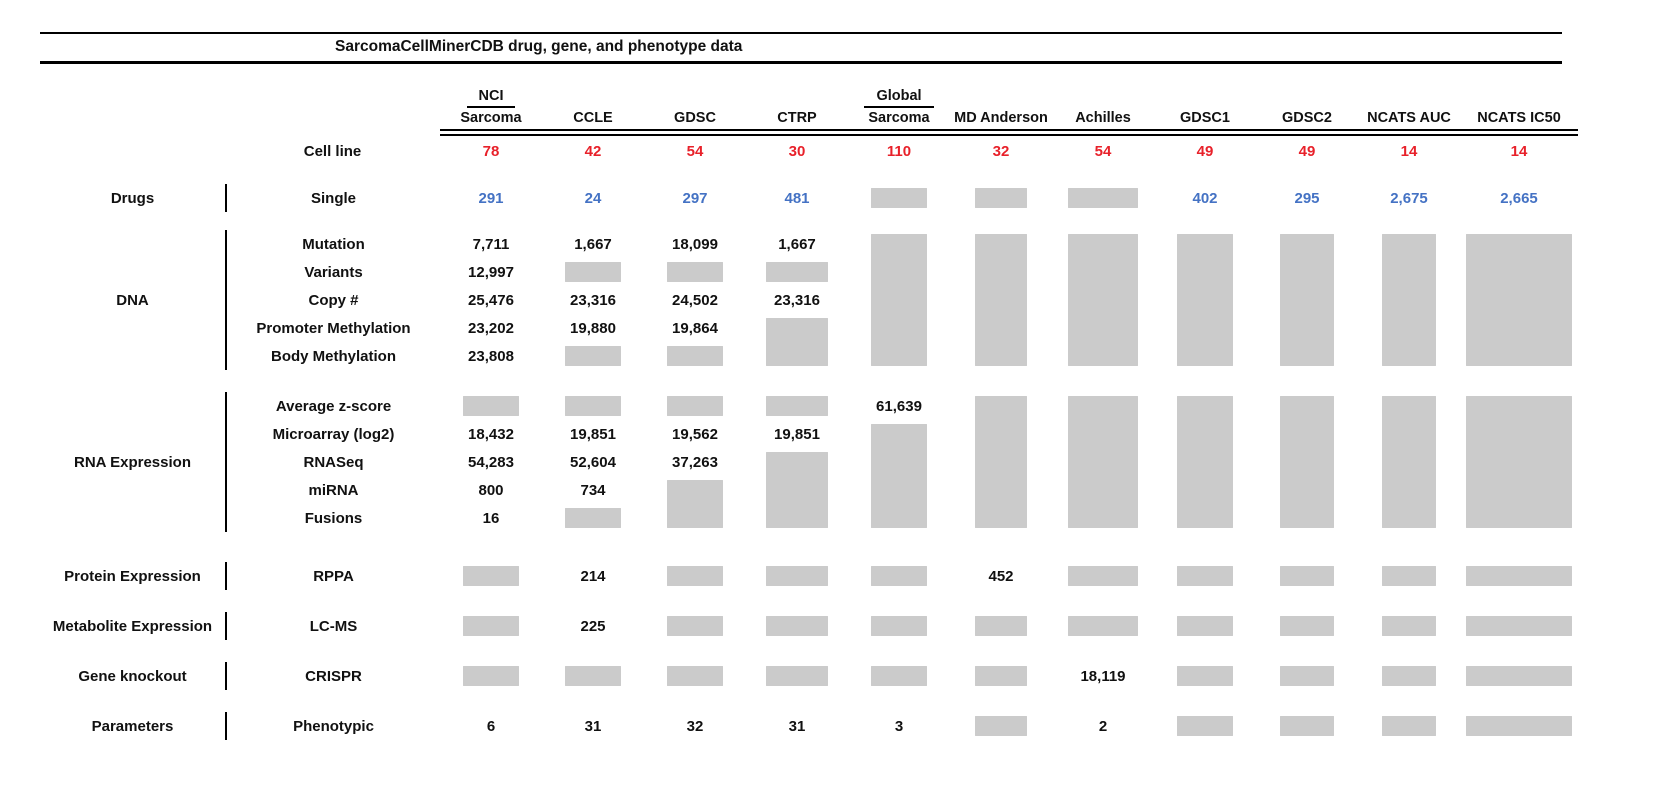 This screenshot has height=800, width=1669. I want to click on data-column: 61,639, so click(899, 462).